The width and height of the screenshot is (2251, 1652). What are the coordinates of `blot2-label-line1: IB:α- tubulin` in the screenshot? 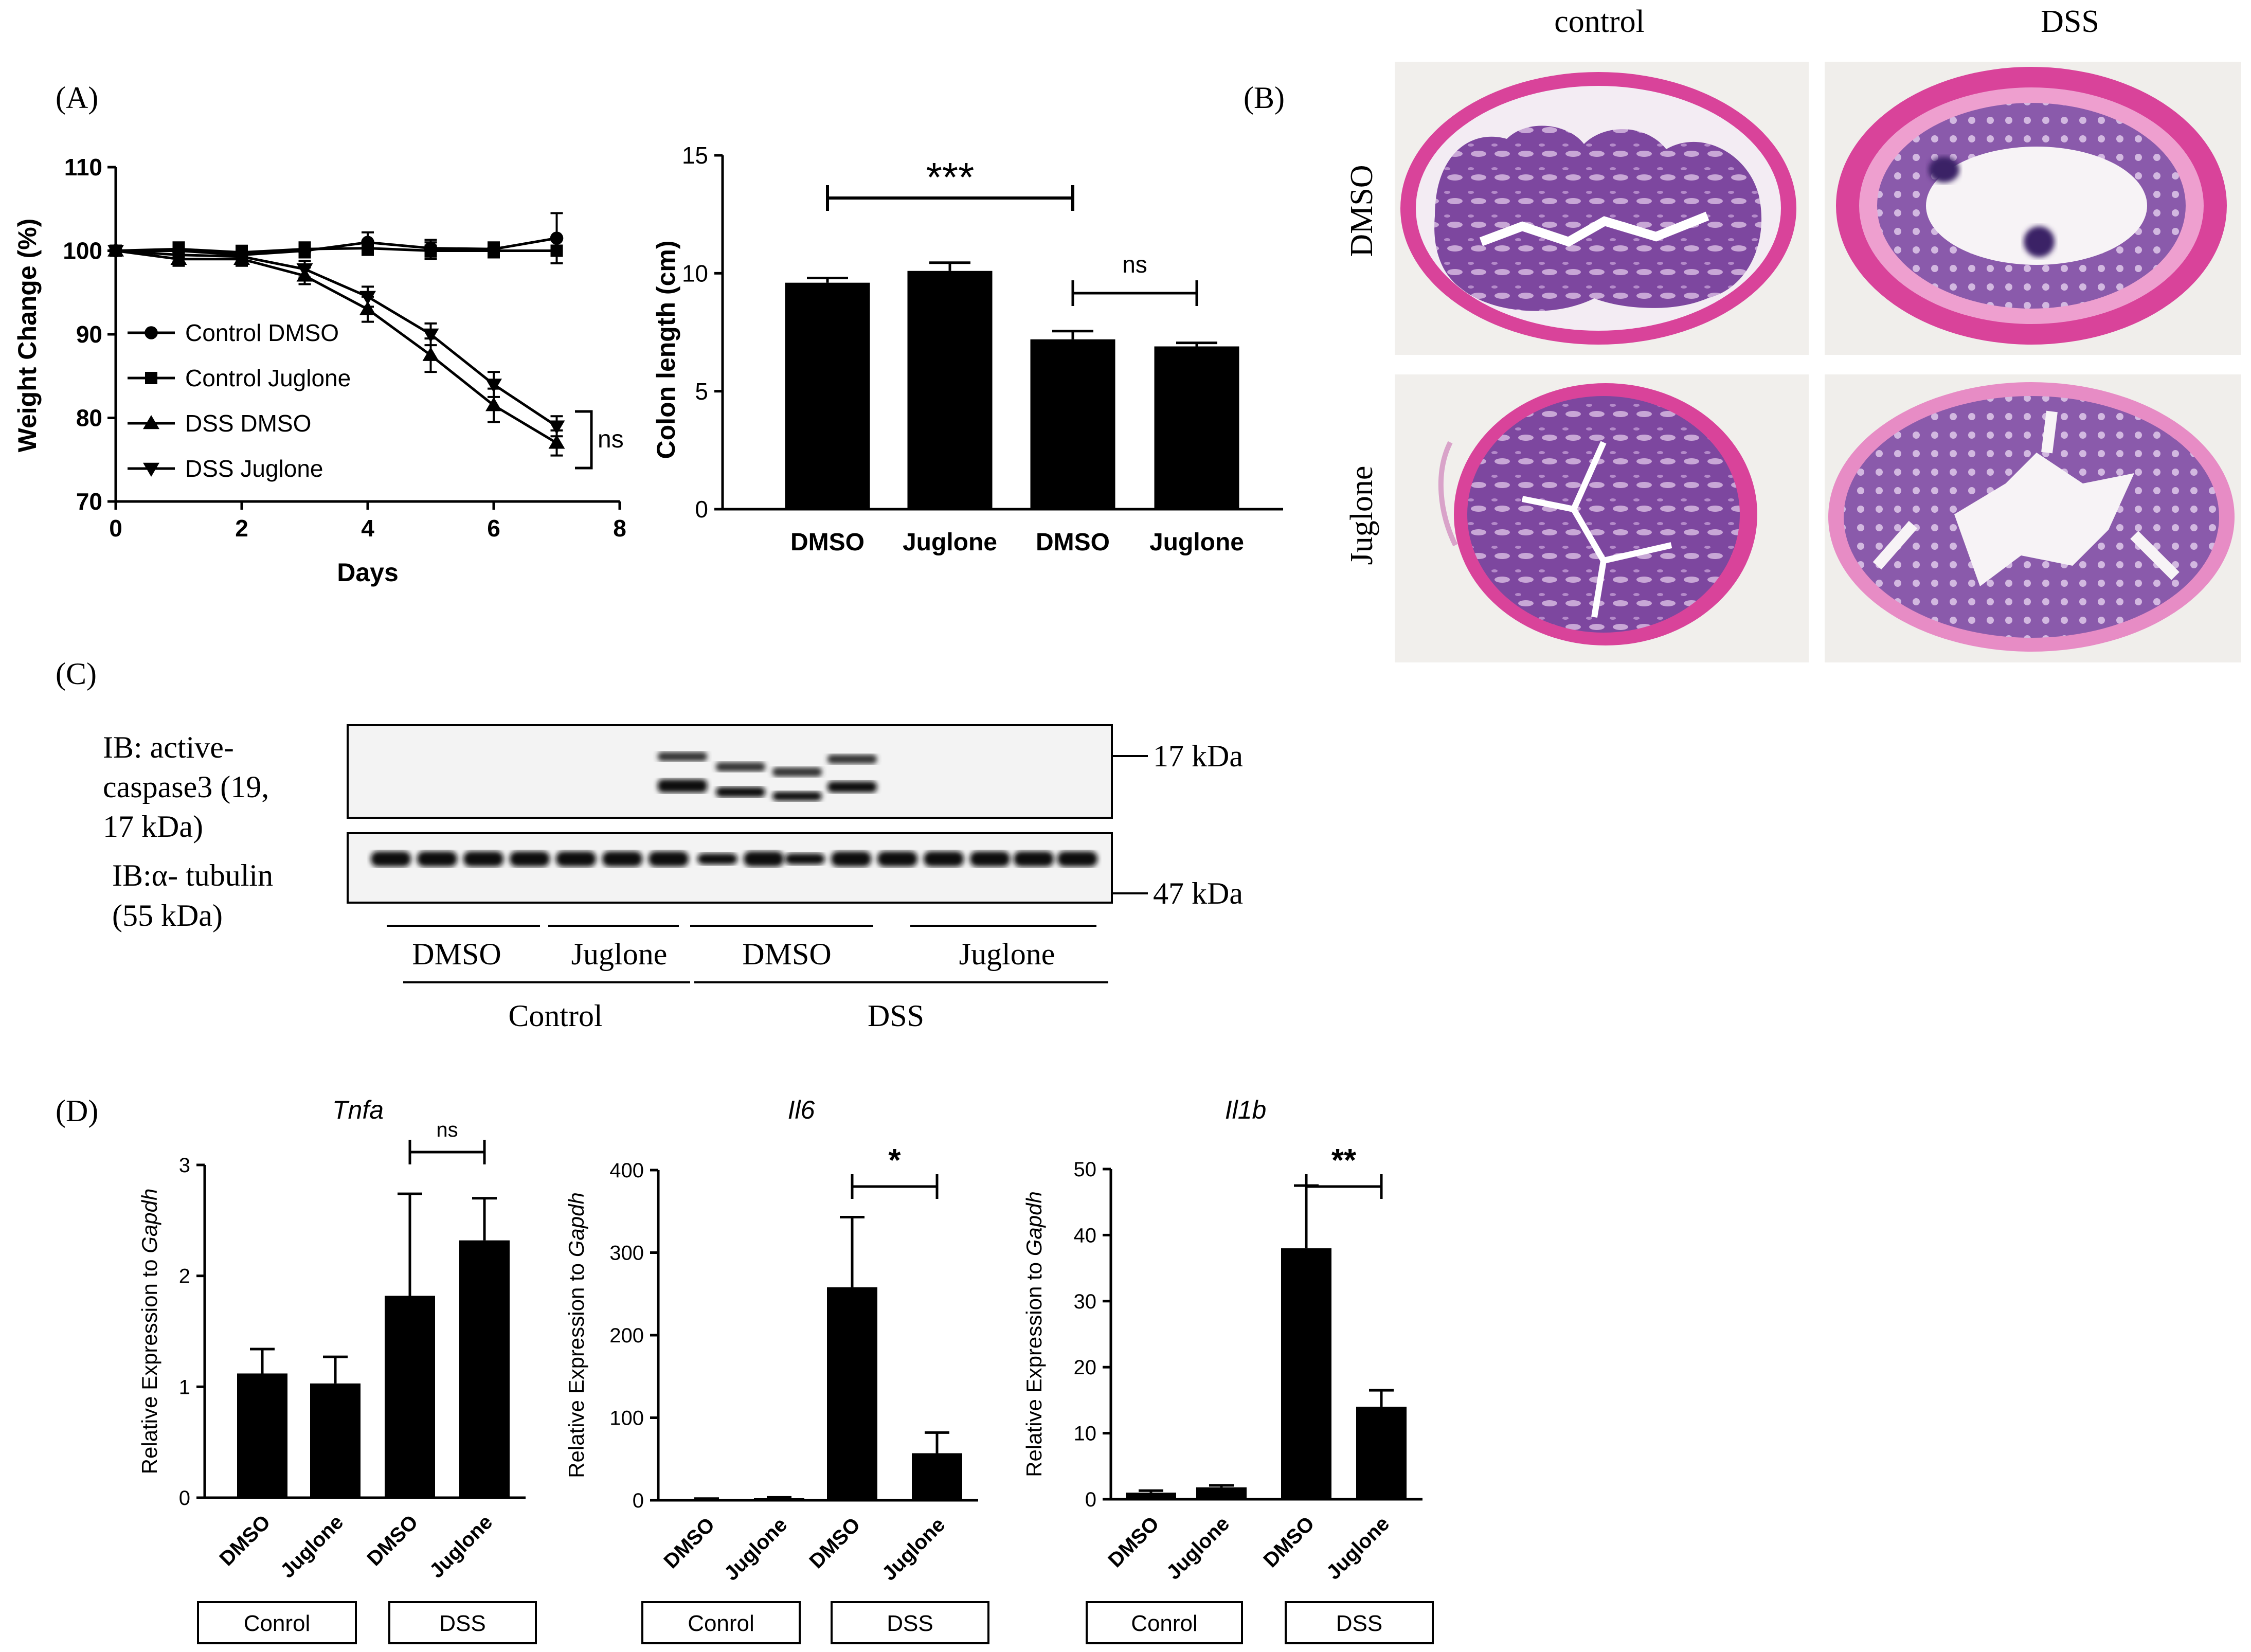 It's located at (193, 875).